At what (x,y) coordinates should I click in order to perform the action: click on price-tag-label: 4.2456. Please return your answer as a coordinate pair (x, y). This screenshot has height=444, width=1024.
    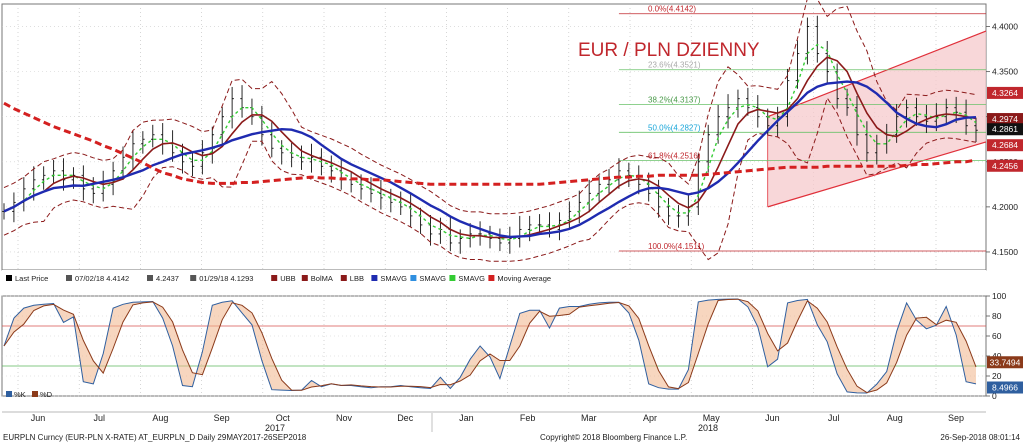
    Looking at the image, I should click on (1005, 166).